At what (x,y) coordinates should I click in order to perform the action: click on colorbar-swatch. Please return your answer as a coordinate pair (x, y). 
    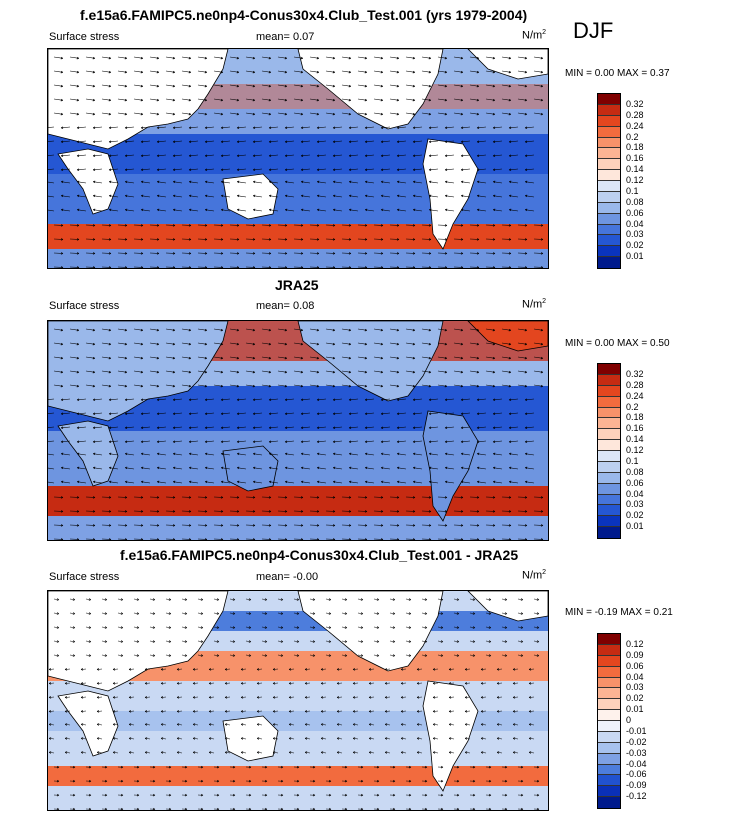
    Looking at the image, I should click on (609, 802).